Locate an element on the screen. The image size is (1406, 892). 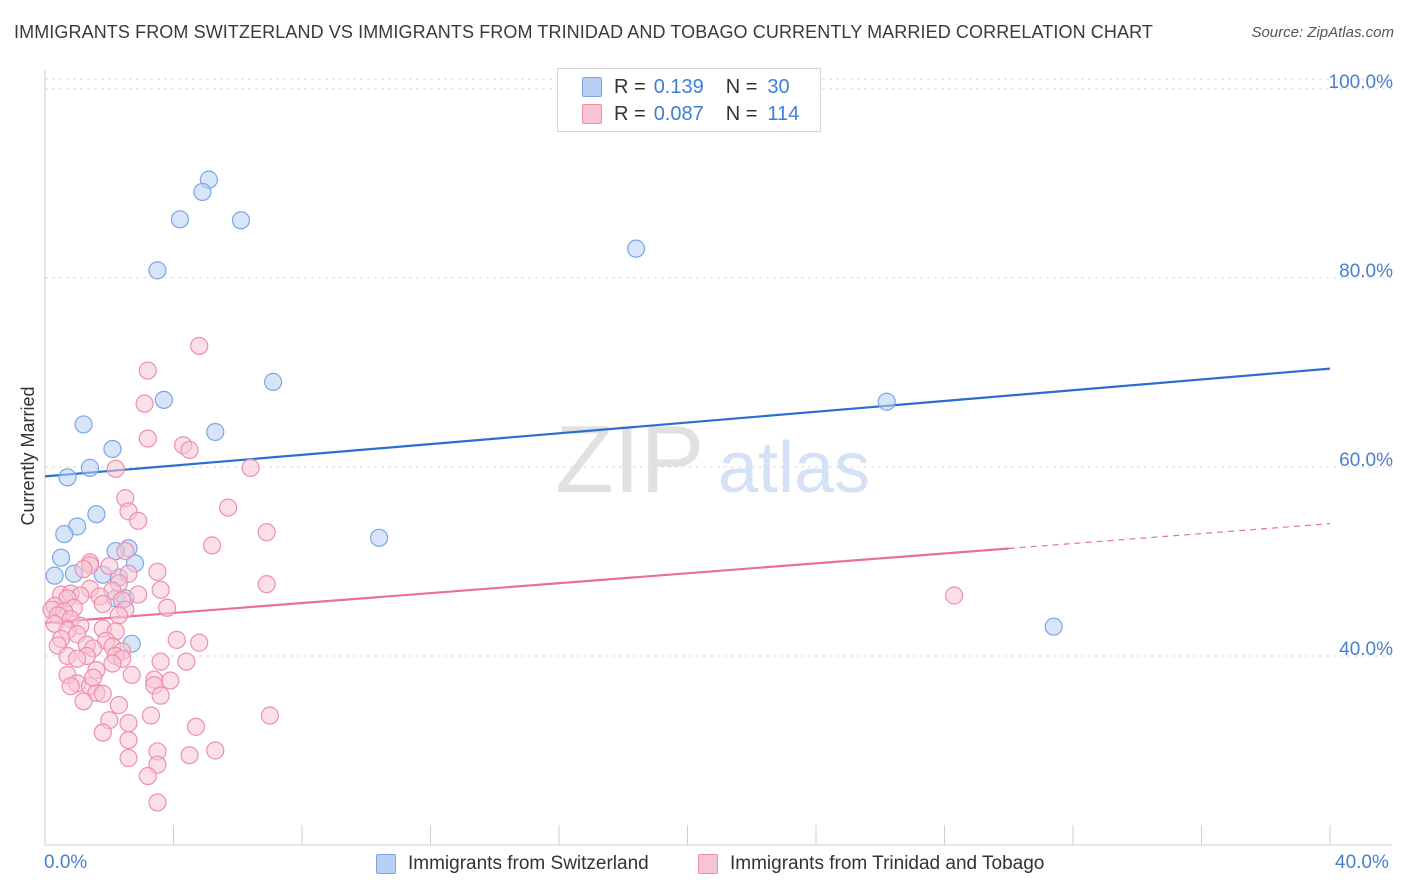
x-tick-label-min: 0.0% is located at coordinates (66, 862).